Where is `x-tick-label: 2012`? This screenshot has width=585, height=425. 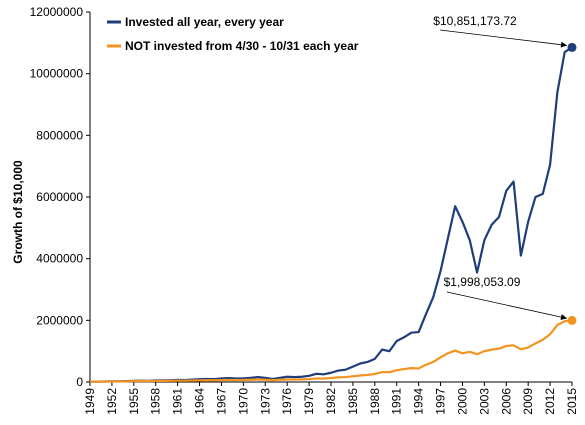 x-tick-label: 2012 is located at coordinates (550, 401).